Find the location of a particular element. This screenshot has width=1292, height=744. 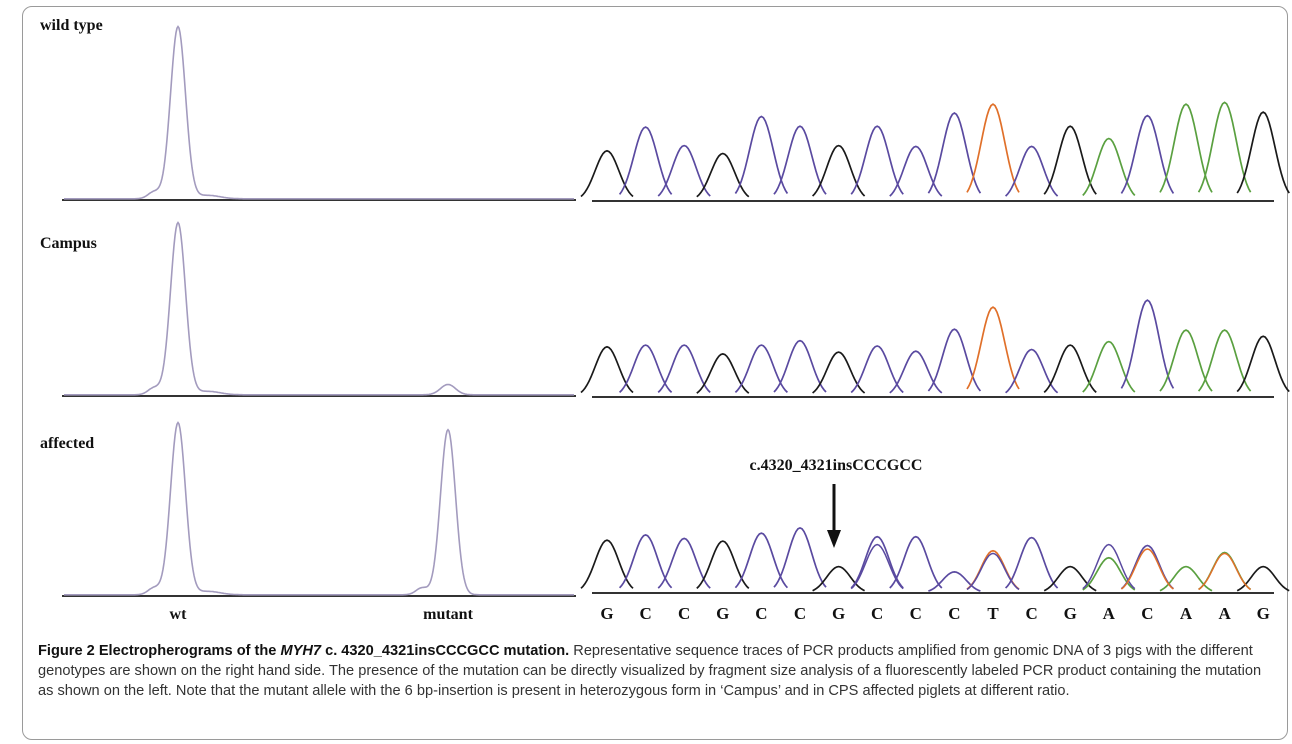

fragment-label-wt: wt is located at coordinates (179, 614).